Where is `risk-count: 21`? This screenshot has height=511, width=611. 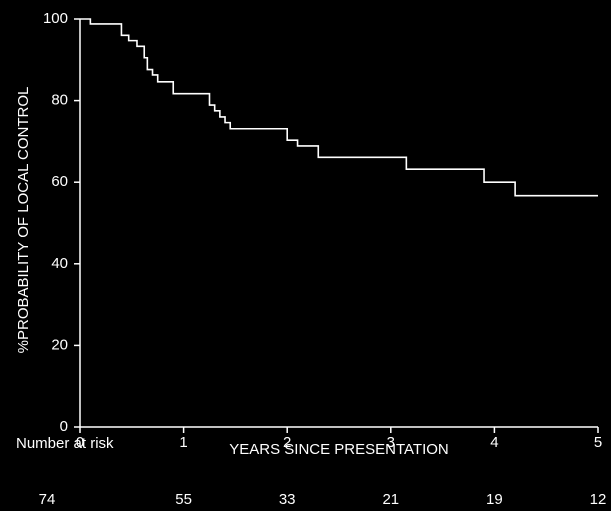 risk-count: 21 is located at coordinates (390, 499).